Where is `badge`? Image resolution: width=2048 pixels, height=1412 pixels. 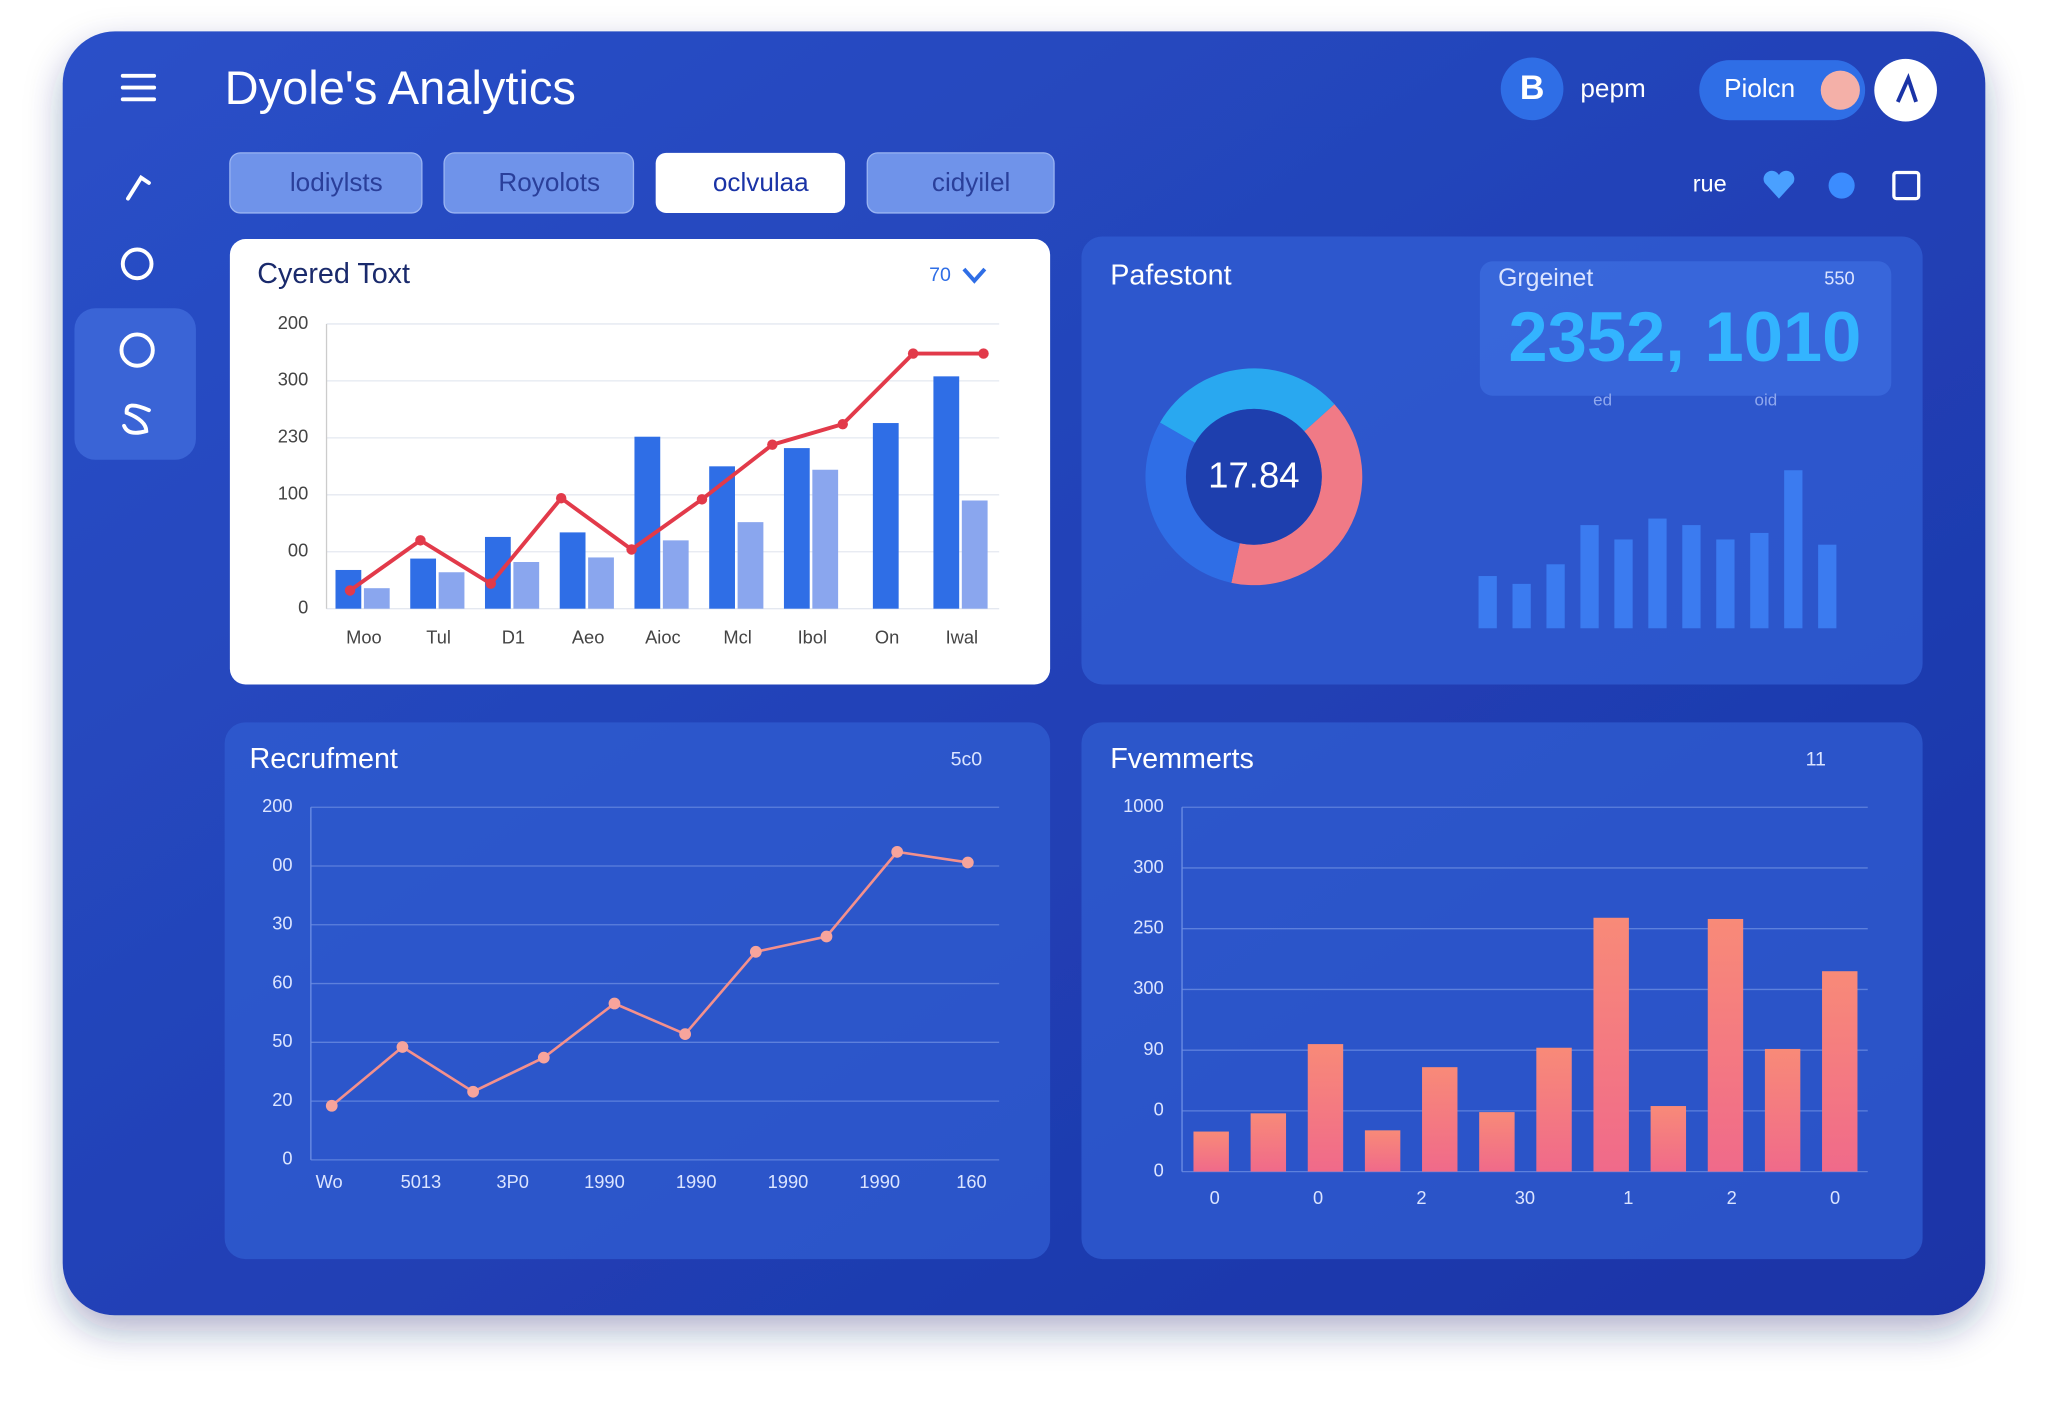
badge is located at coordinates (1532, 89).